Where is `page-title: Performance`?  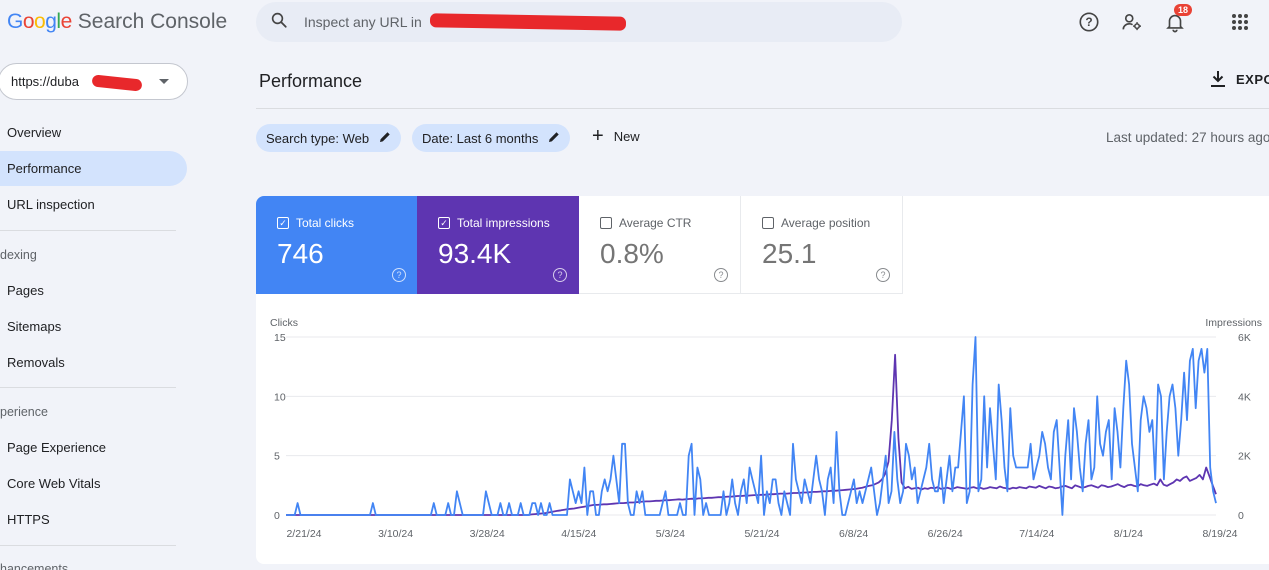 page-title: Performance is located at coordinates (311, 81).